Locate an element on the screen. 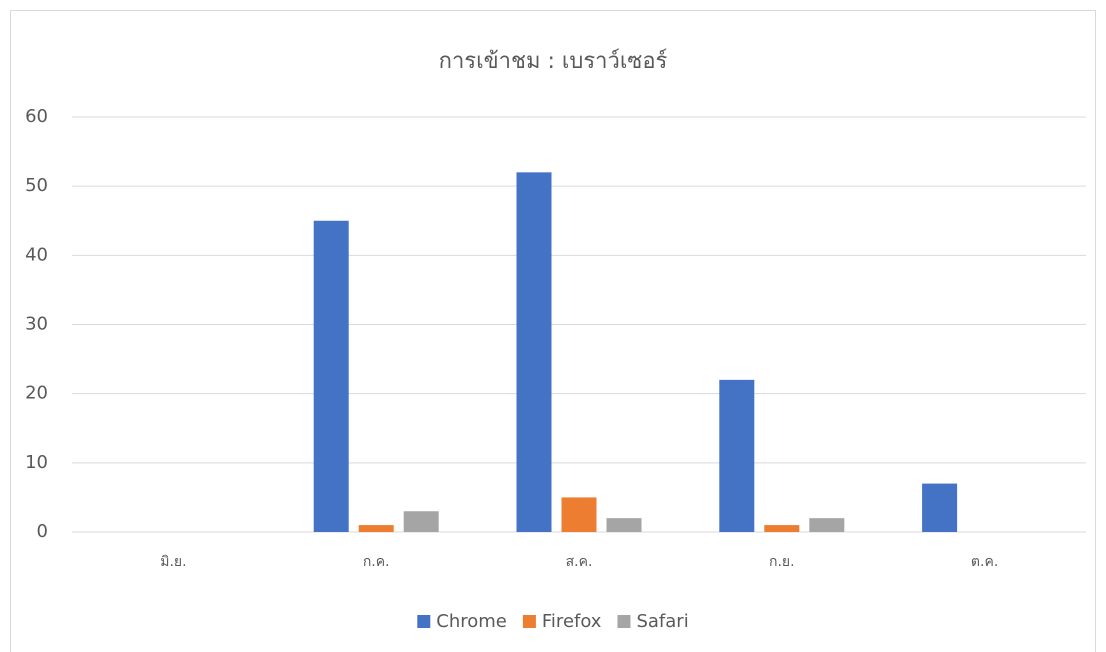 Image resolution: width=1106 pixels, height=652 pixels. x-tick-label: ก.ย. is located at coordinates (782, 562).